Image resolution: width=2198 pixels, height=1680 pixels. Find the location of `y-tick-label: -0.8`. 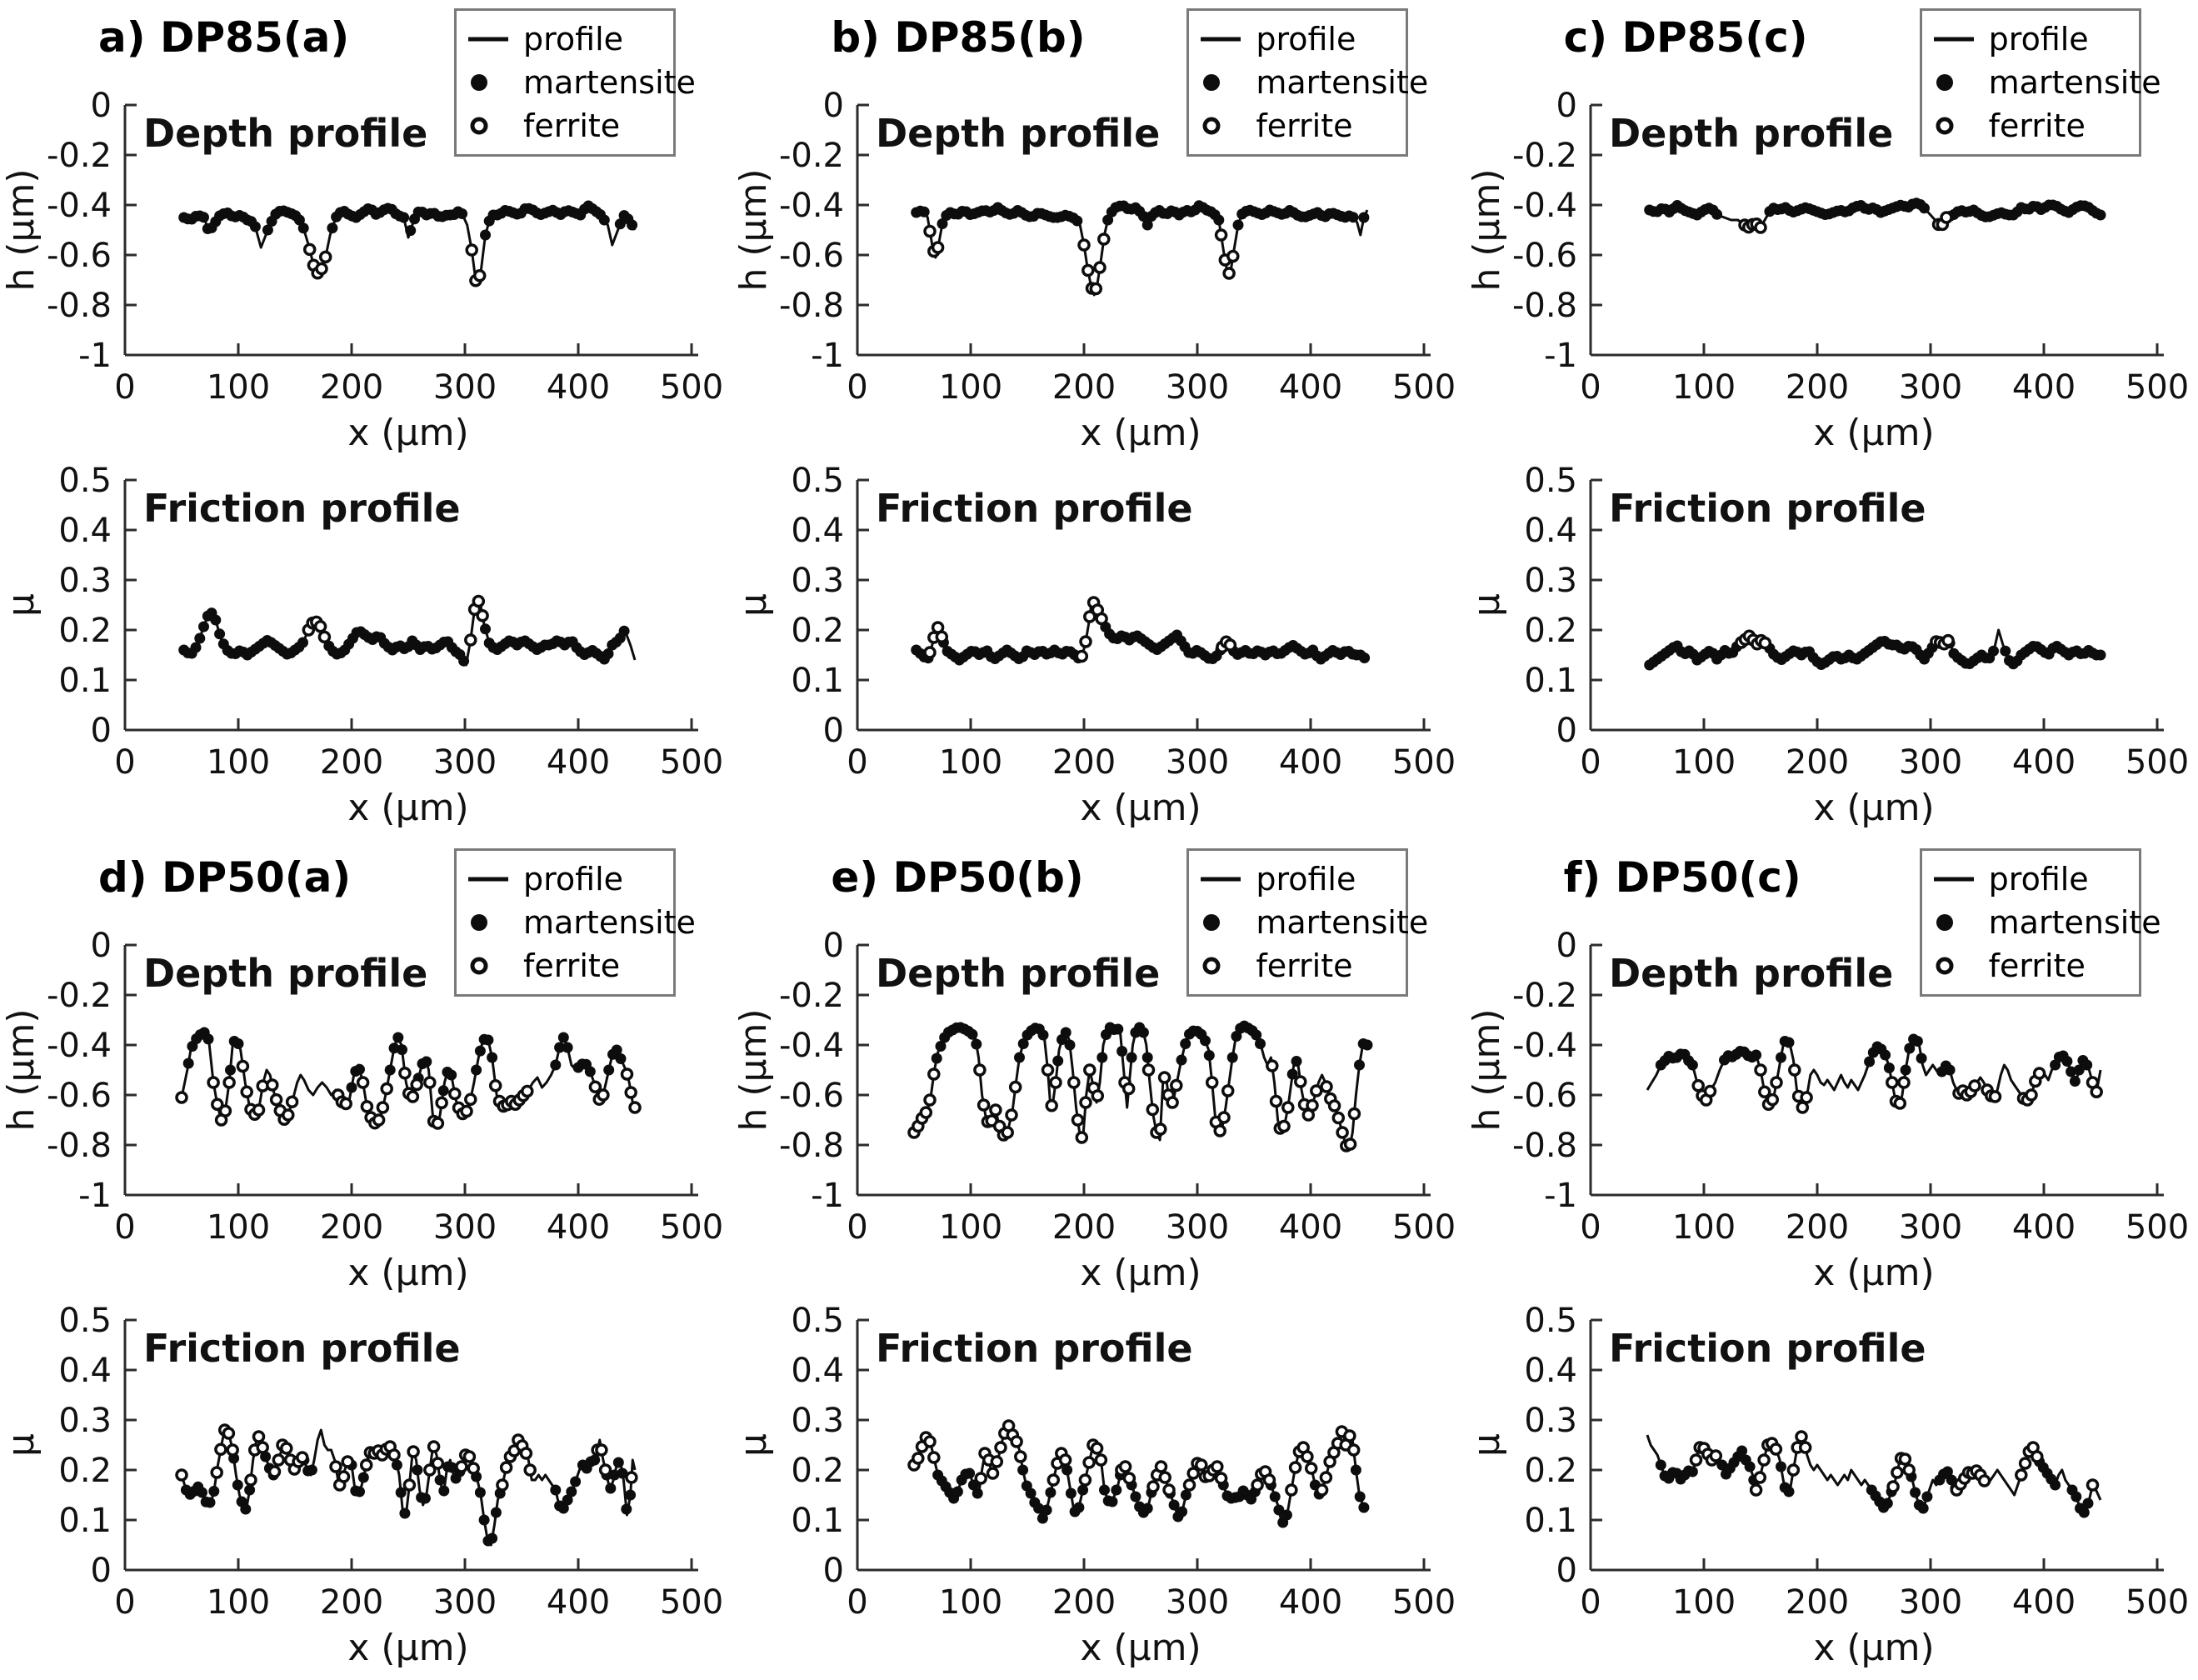

y-tick-label: -0.8 is located at coordinates (79, 1146).